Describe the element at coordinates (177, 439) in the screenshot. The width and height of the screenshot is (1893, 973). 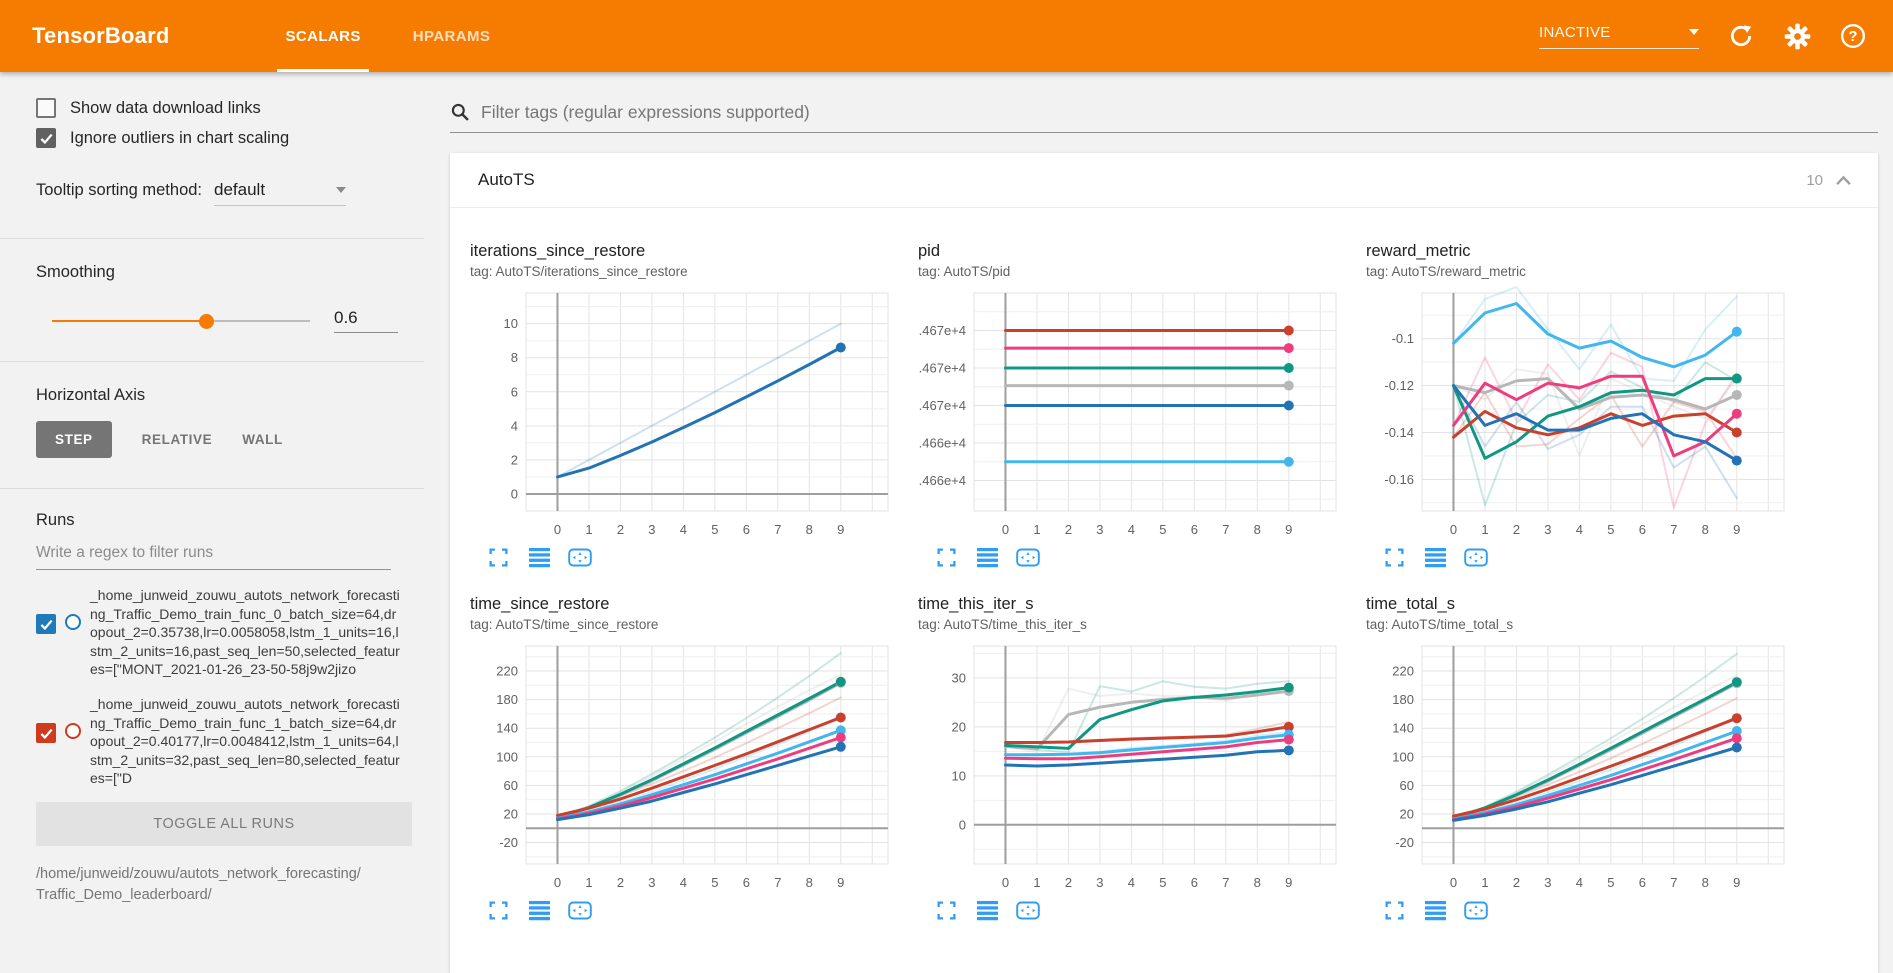
I see `axis-relative-button: RELATIVE` at that location.